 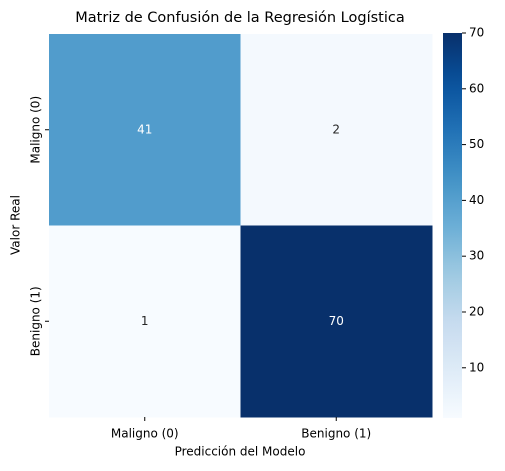 I want to click on cell-label: 2, so click(x=336, y=129).